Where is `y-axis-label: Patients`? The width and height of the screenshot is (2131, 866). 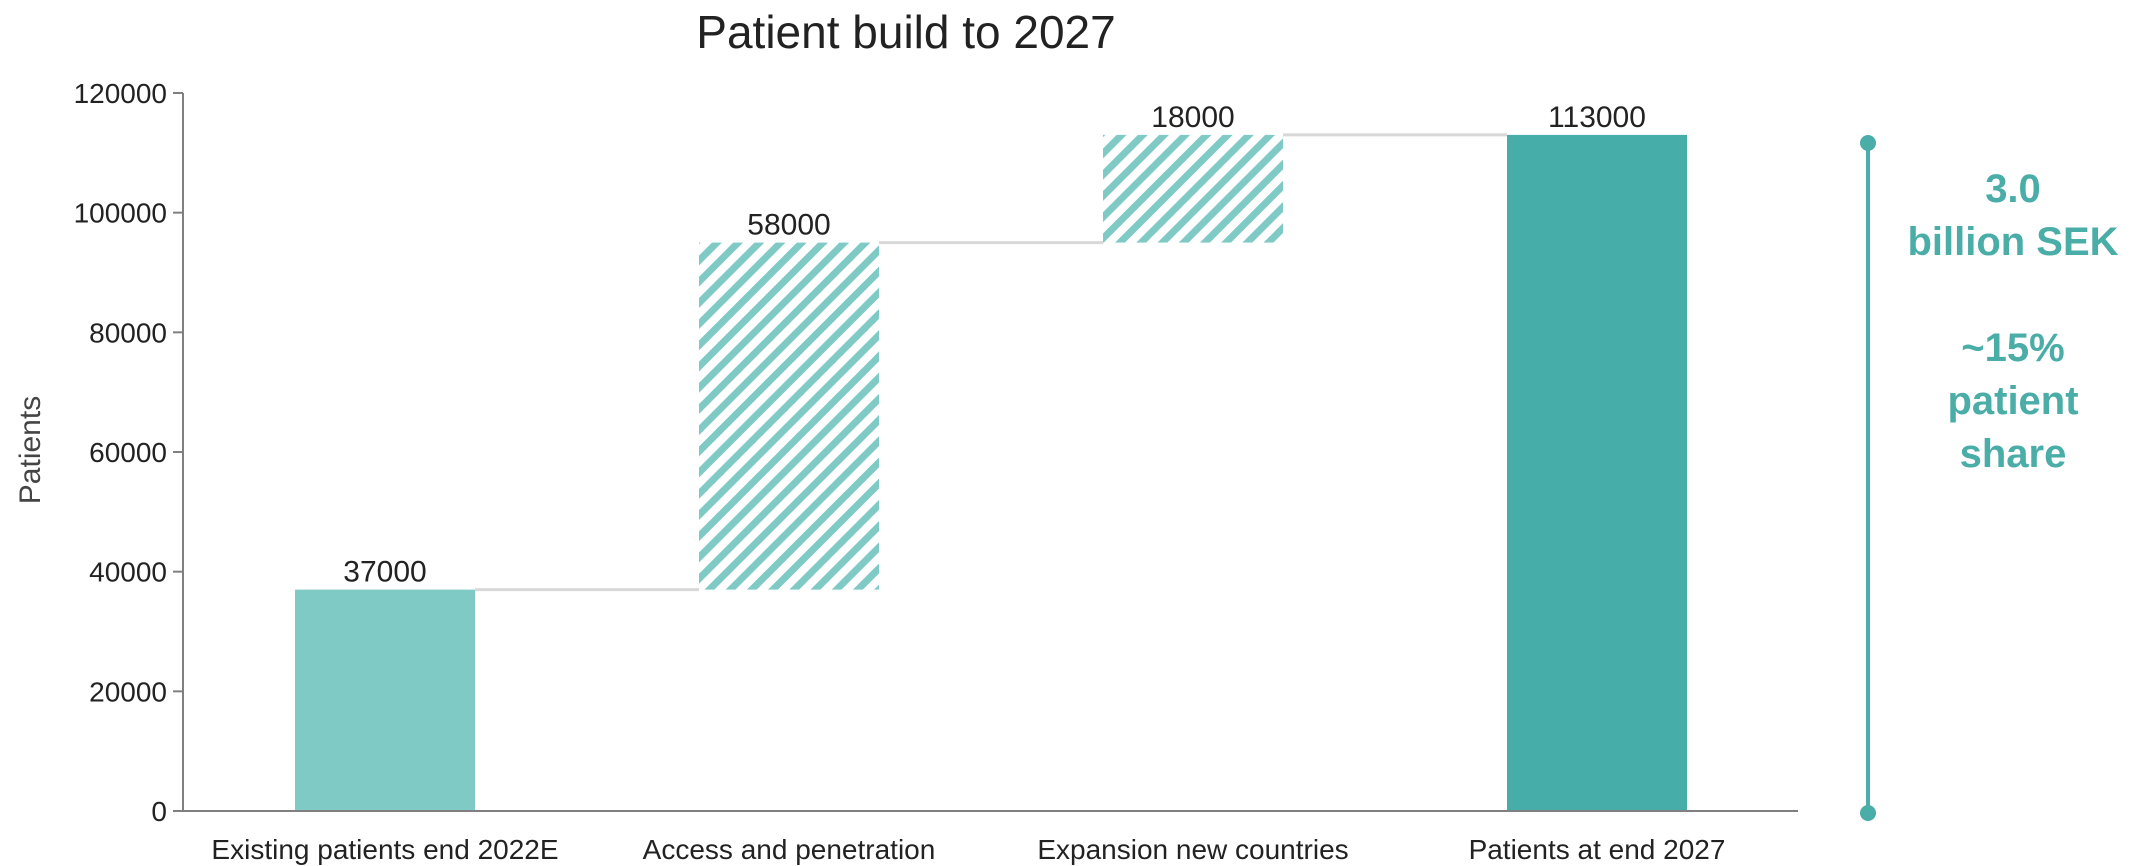
y-axis-label: Patients is located at coordinates (30, 450).